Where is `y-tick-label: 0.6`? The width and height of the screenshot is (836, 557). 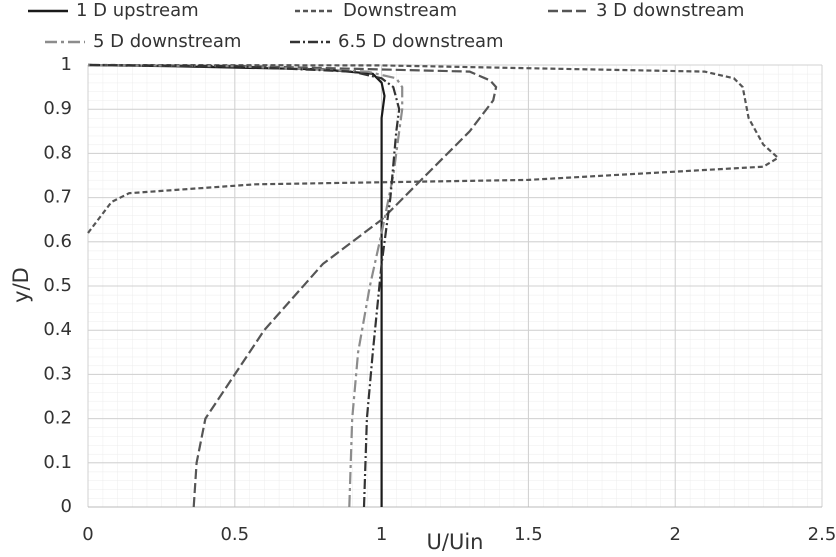 y-tick-label: 0.6 is located at coordinates (57, 241).